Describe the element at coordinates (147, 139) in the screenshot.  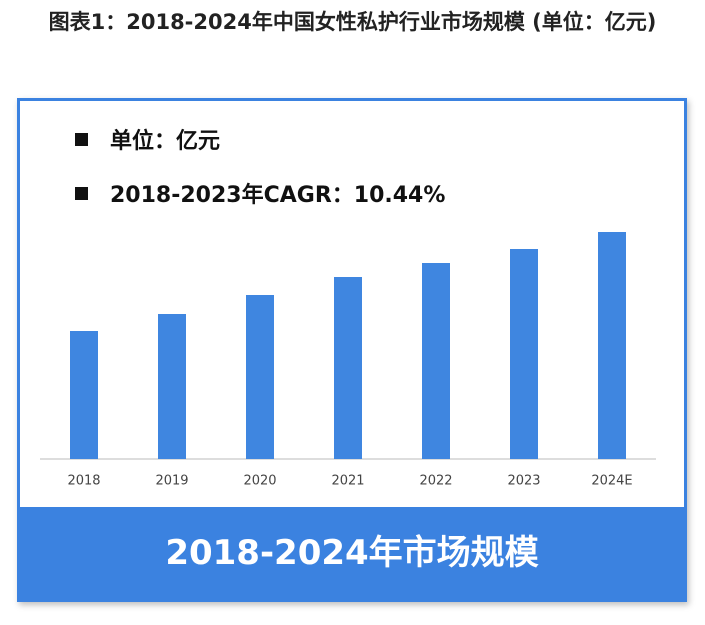
I see `note: 单位：亿元` at that location.